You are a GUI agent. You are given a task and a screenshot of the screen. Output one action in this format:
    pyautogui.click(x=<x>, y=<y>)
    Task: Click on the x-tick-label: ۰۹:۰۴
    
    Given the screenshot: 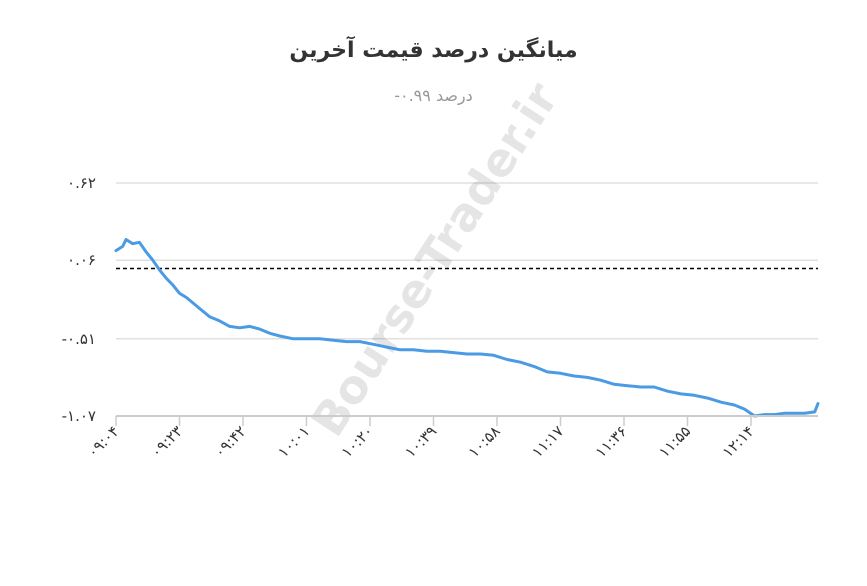 What is the action you would take?
    pyautogui.click(x=103, y=441)
    